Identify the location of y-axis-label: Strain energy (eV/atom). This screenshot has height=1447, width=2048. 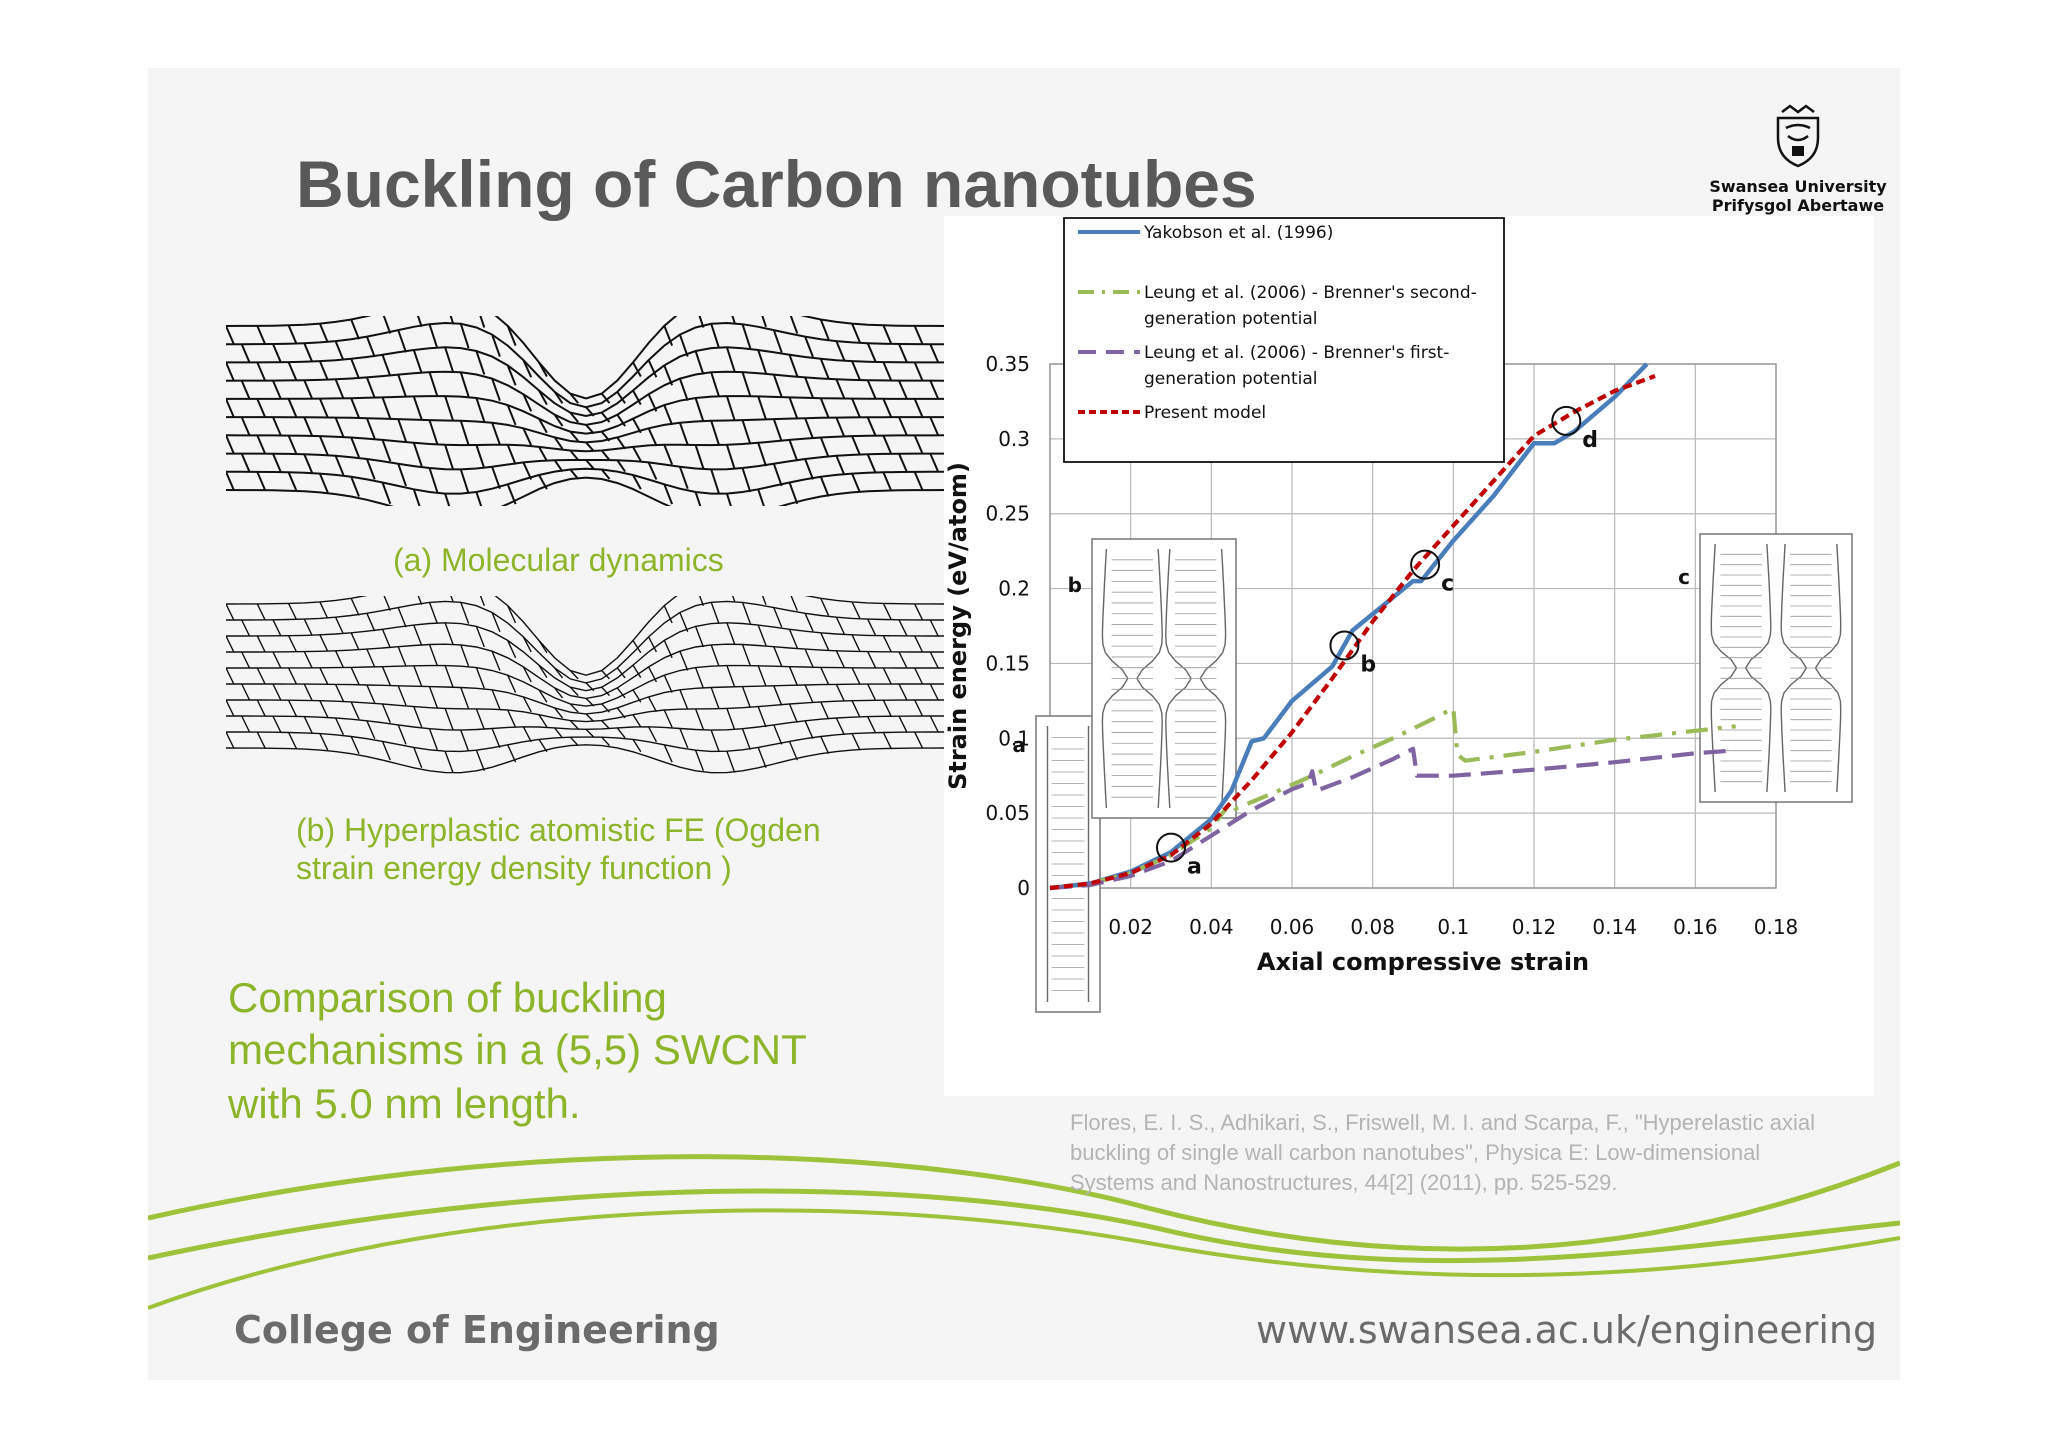
(958, 626).